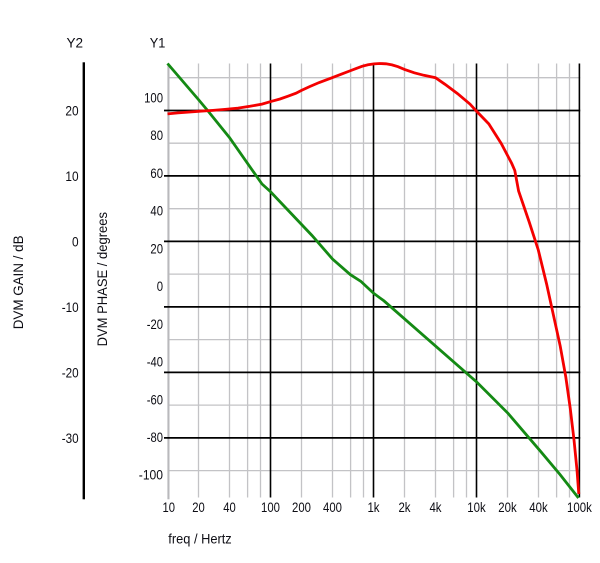 This screenshot has height=563, width=600. What do you see at coordinates (156, 135) in the screenshot?
I see `svg-text: 80` at bounding box center [156, 135].